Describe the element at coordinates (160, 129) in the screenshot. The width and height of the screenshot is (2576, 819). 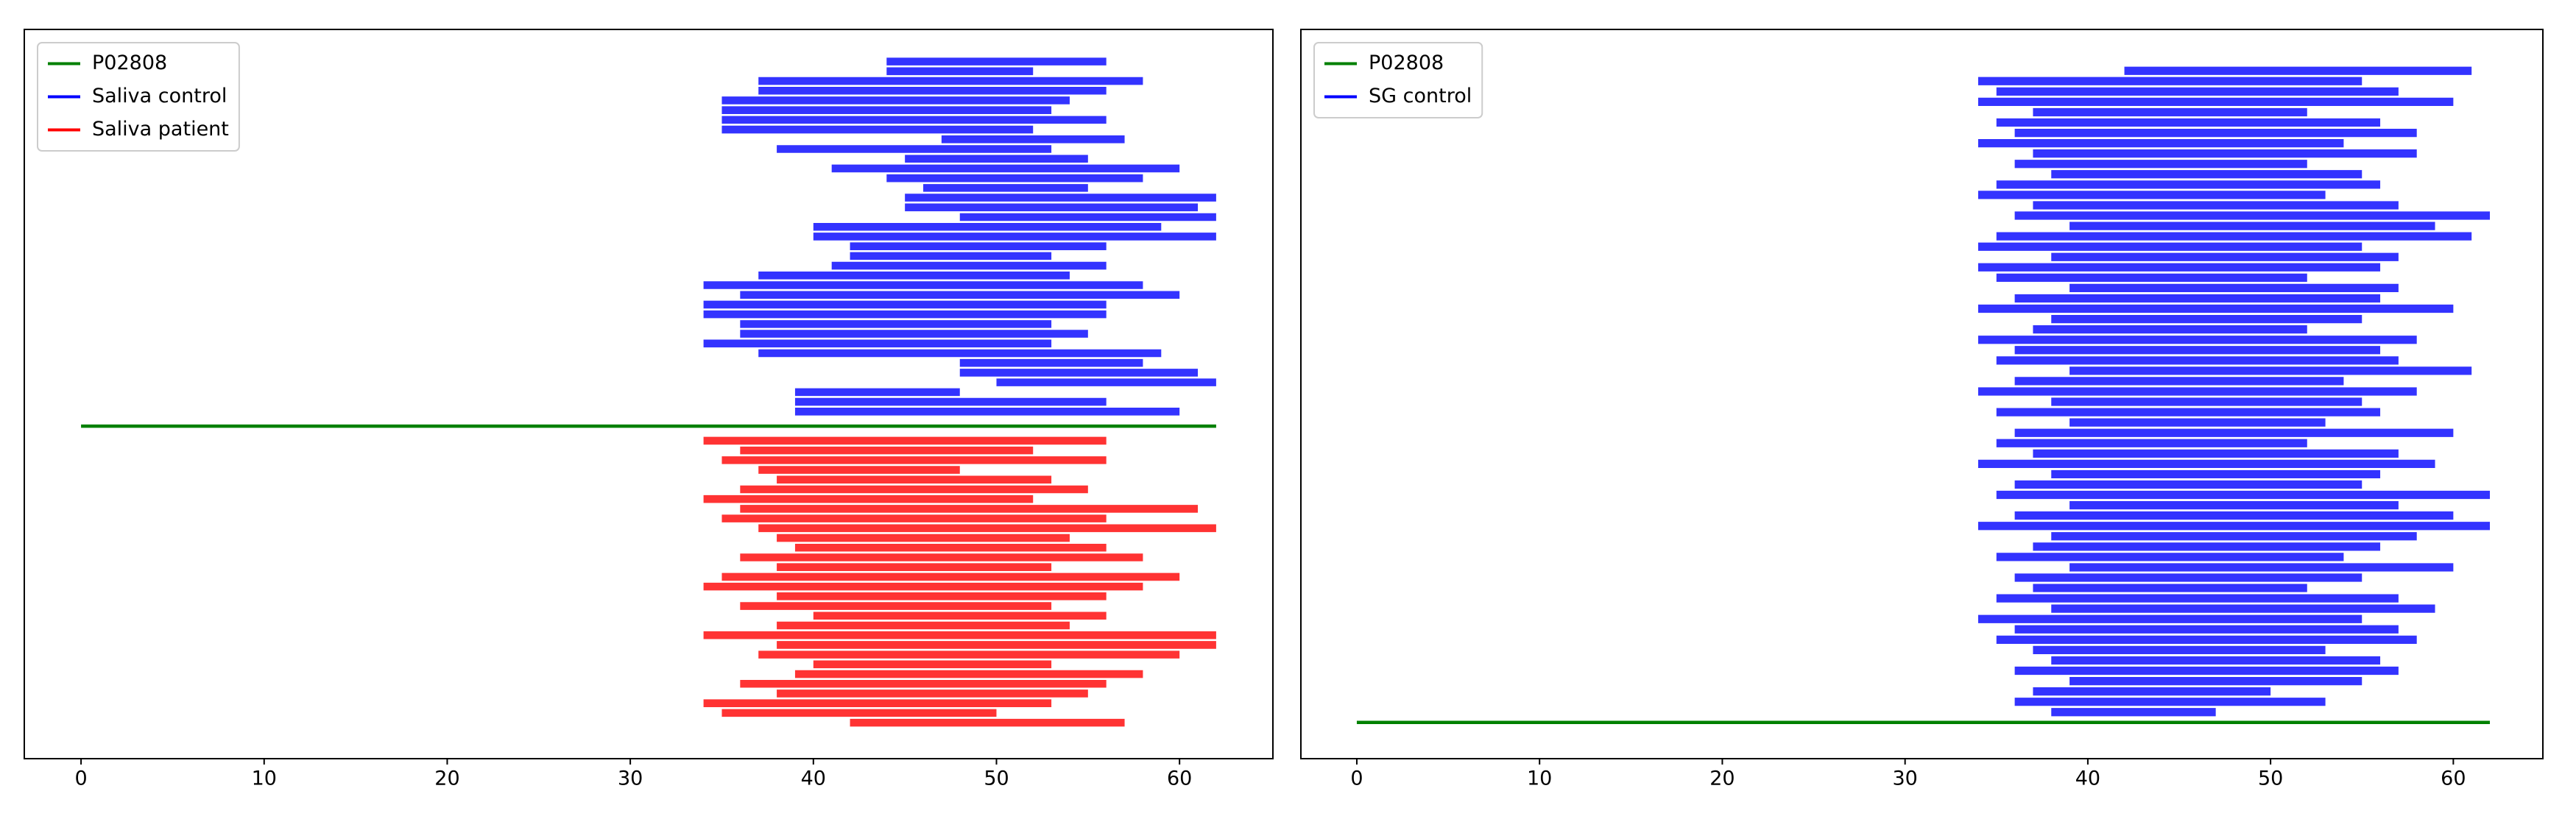
I see `legend-label: Saliva patient` at that location.